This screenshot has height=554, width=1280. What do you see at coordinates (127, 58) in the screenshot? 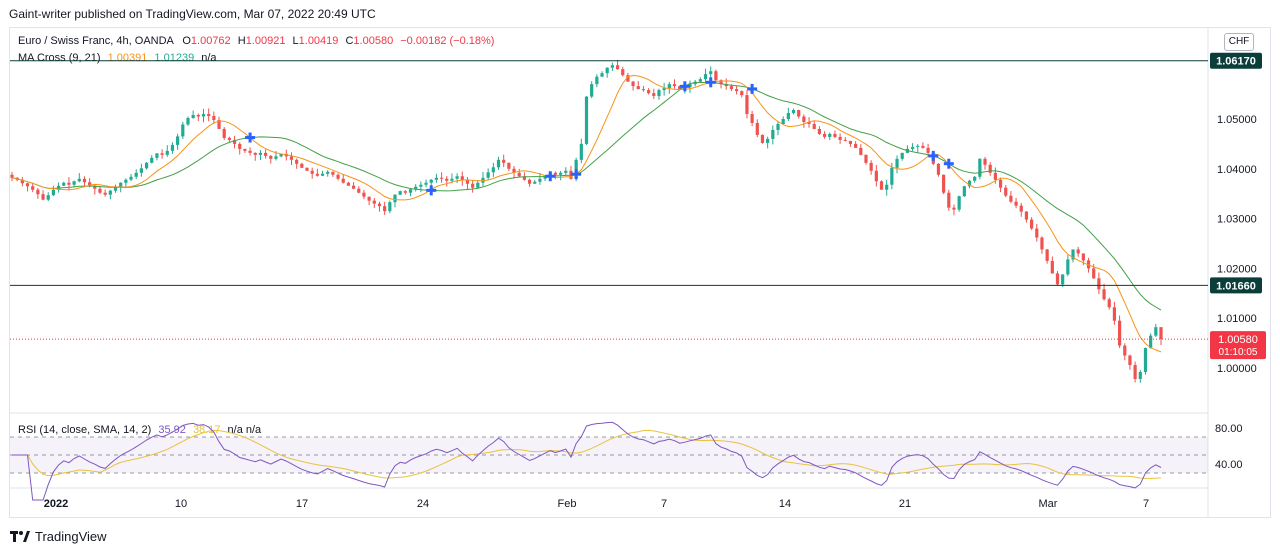
I see `ma-fast-value: 1.00391` at bounding box center [127, 58].